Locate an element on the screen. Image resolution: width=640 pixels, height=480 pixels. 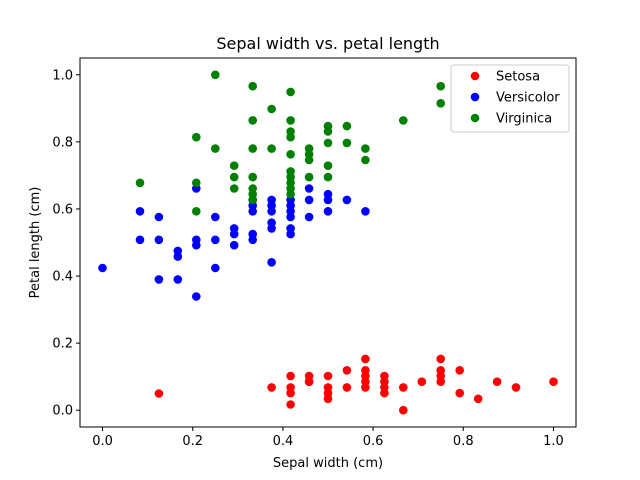
legend-label-versicolor: Versicolor is located at coordinates (528, 98).